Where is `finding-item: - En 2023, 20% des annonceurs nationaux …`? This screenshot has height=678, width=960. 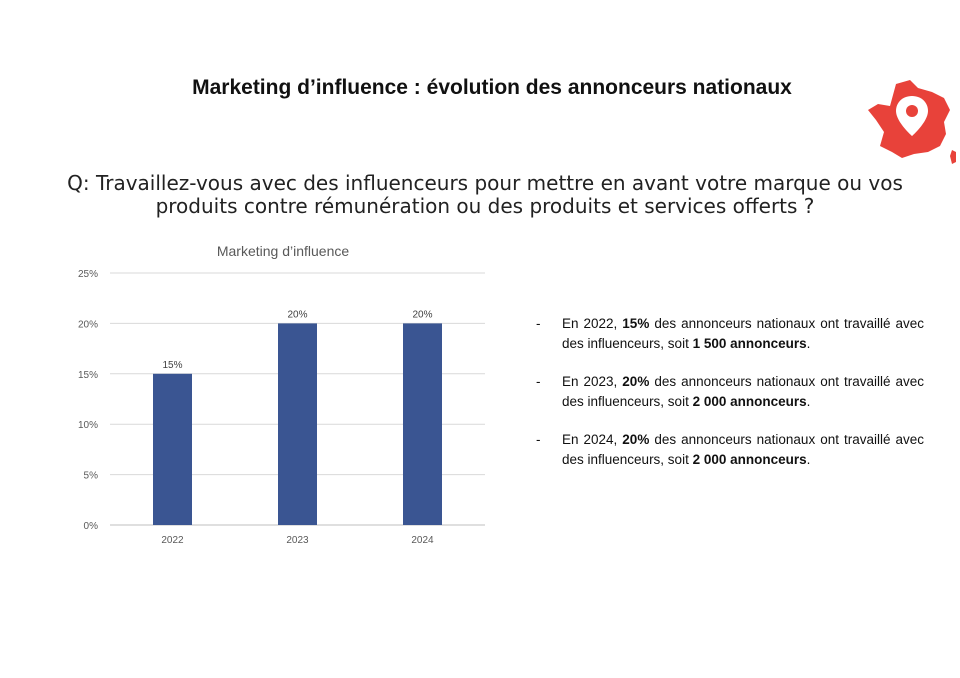 finding-item: - En 2023, 20% des annonceurs nationaux … is located at coordinates (730, 392).